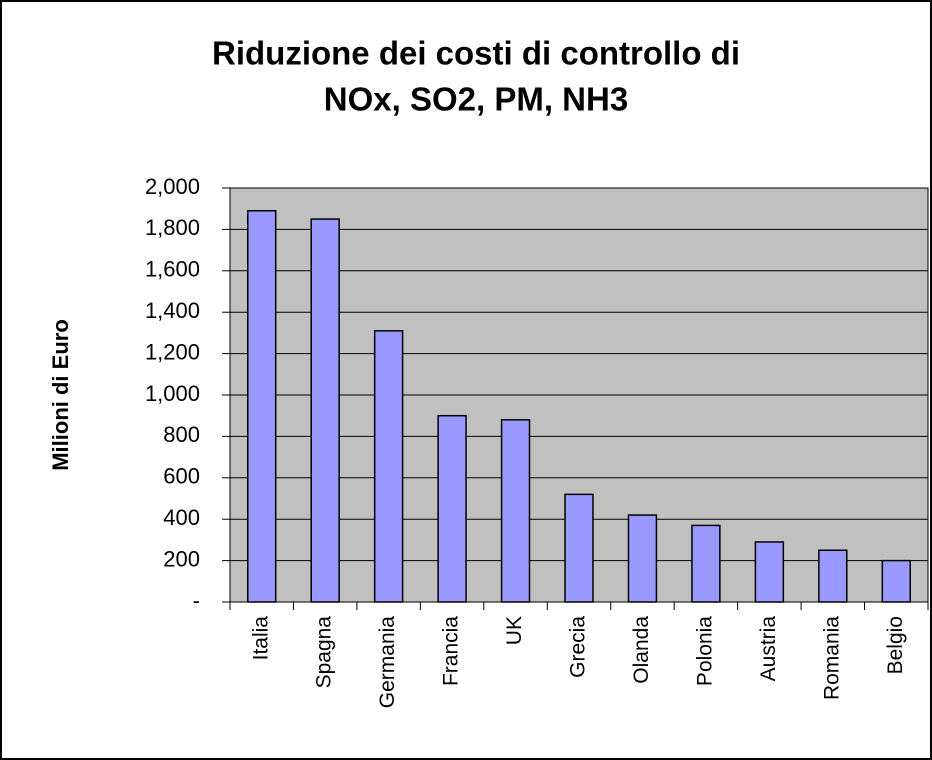 This screenshot has width=932, height=760. I want to click on x-tick-label: Grecia, so click(578, 647).